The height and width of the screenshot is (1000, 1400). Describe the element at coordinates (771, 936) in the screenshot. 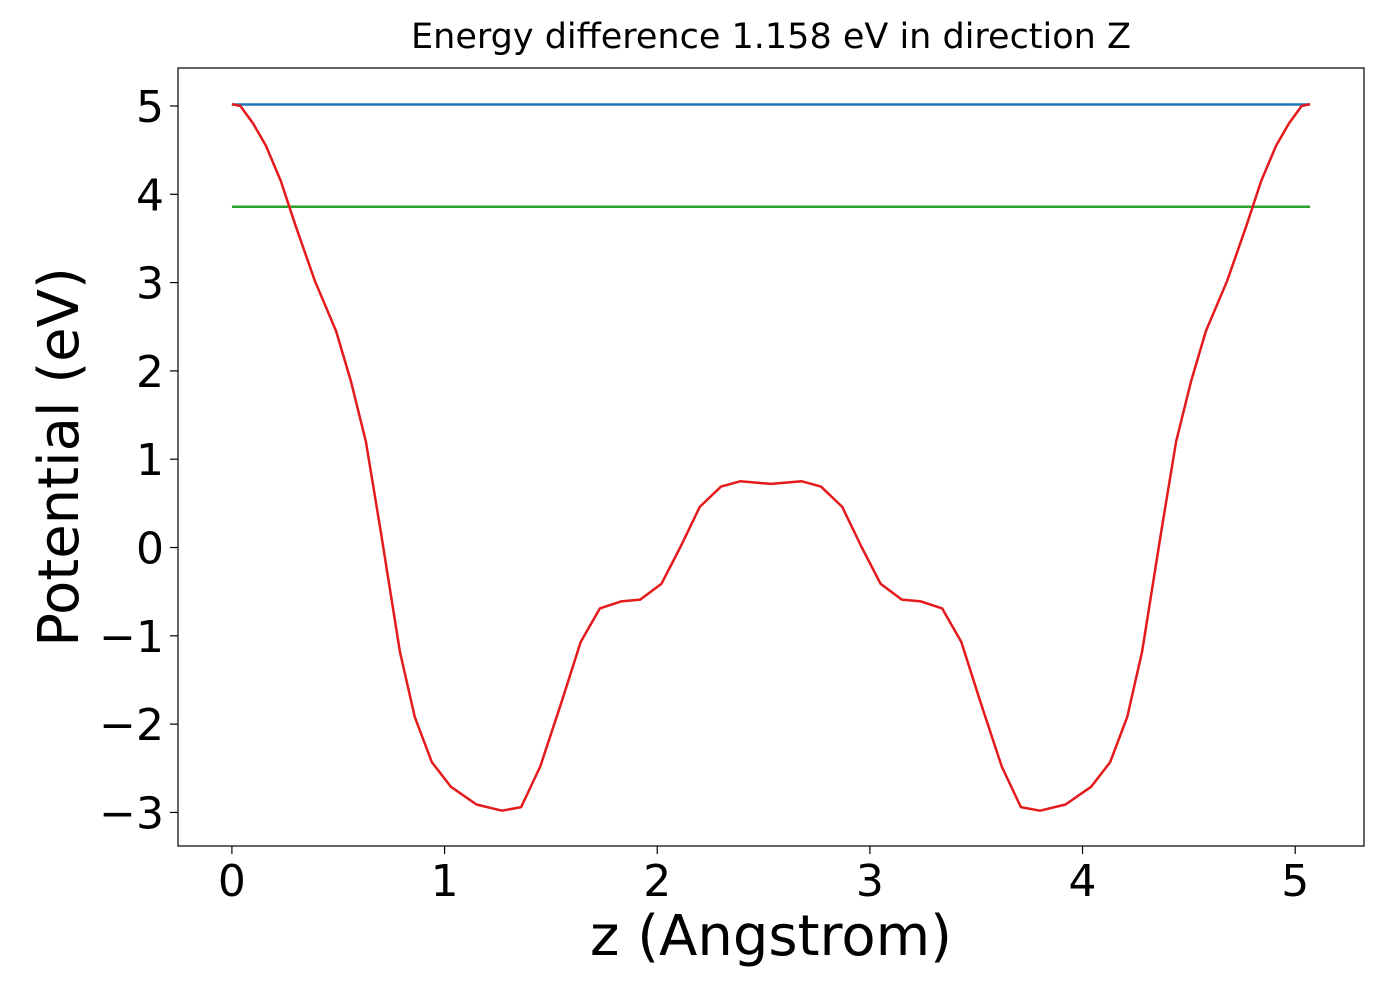

I see `x-axis-label: z (Angstrom)` at that location.